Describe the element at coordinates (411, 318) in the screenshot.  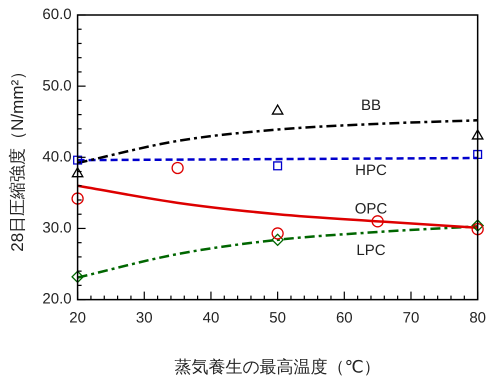
I see `x-tick-label: 70` at that location.